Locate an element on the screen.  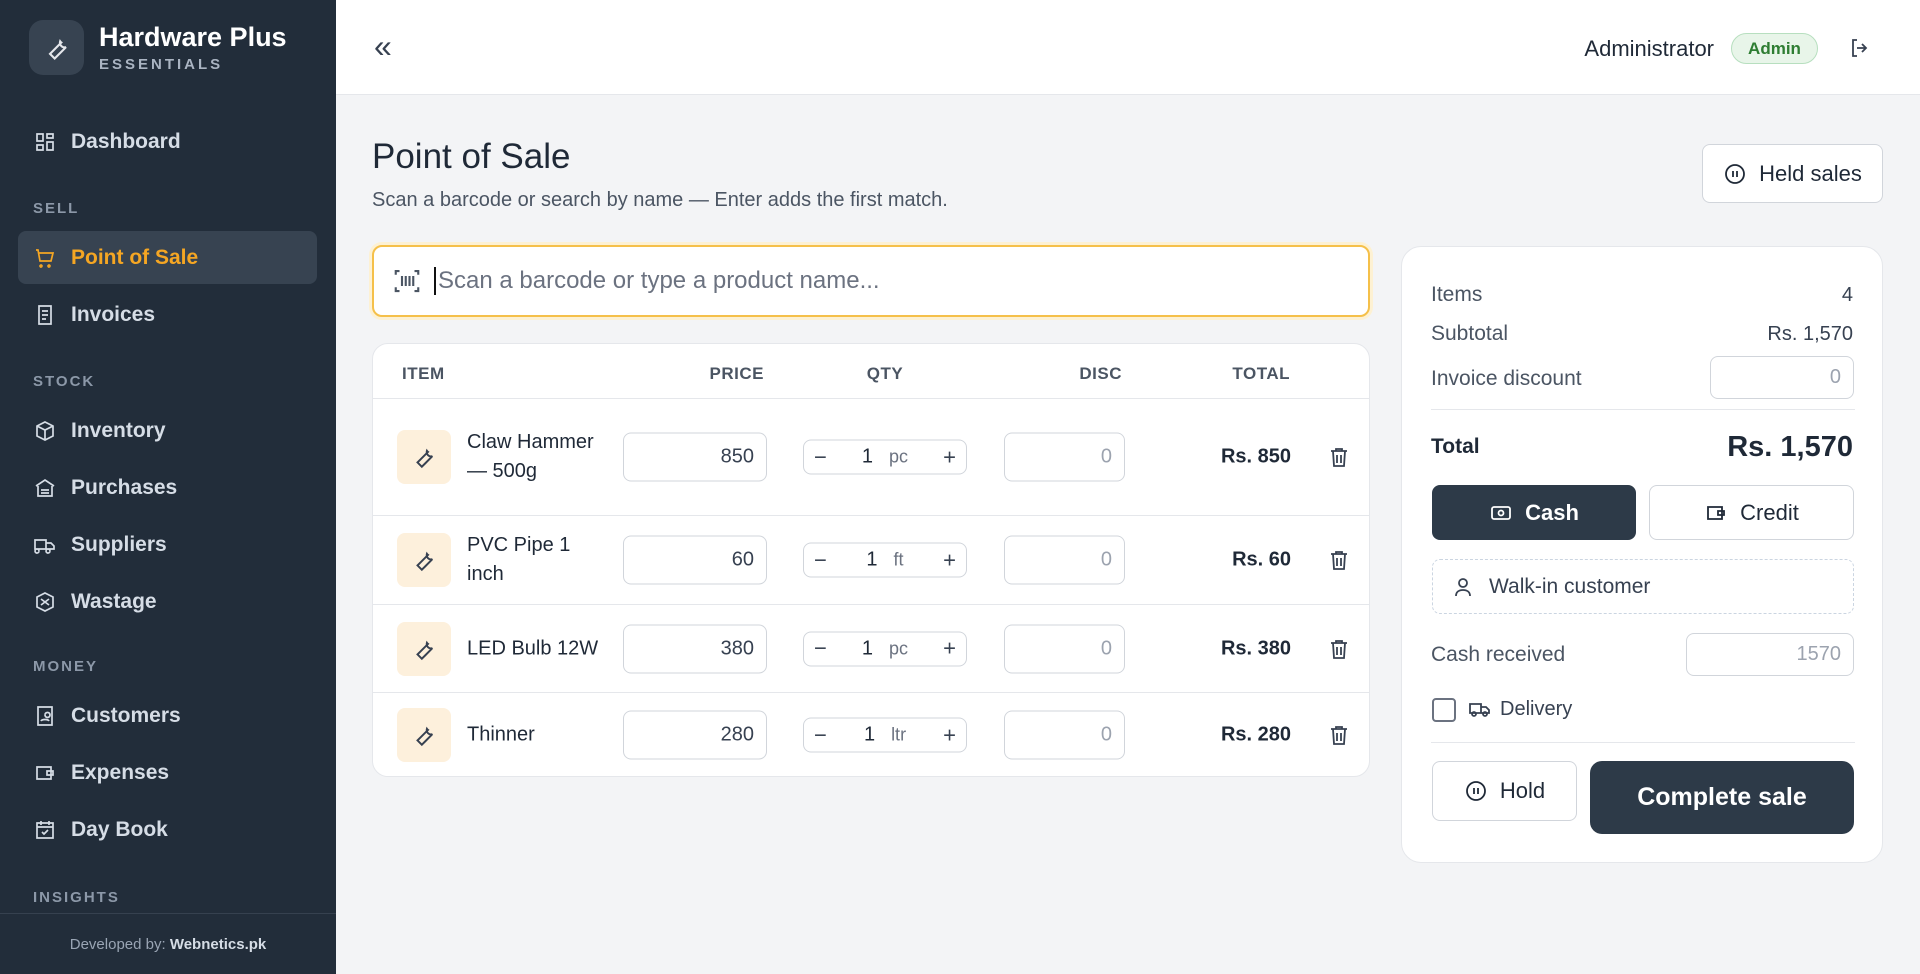
cash-received-placeholder: 1570 is located at coordinates (1819, 654).